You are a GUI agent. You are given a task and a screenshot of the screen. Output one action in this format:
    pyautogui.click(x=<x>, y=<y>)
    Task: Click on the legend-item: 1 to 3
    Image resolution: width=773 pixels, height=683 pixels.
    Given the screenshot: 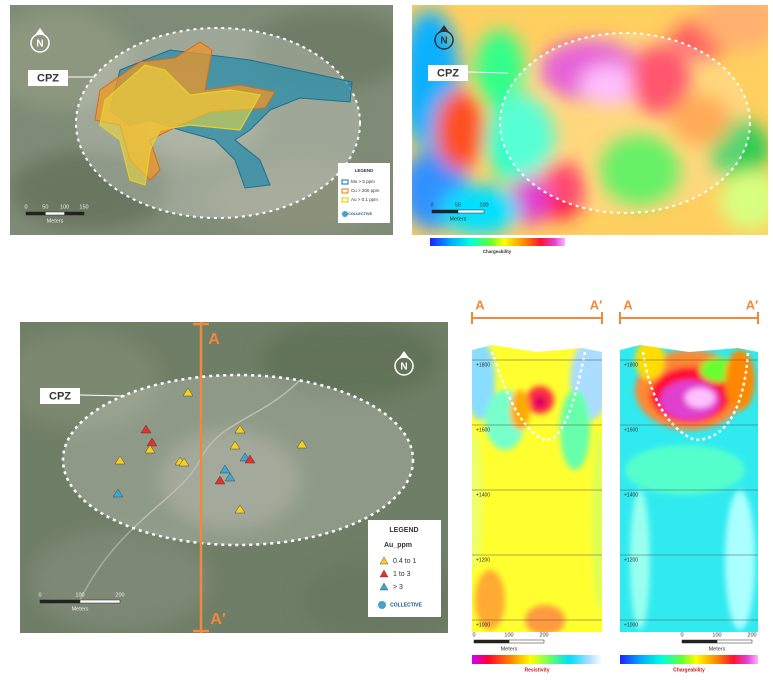 What is the action you would take?
    pyautogui.click(x=402, y=574)
    